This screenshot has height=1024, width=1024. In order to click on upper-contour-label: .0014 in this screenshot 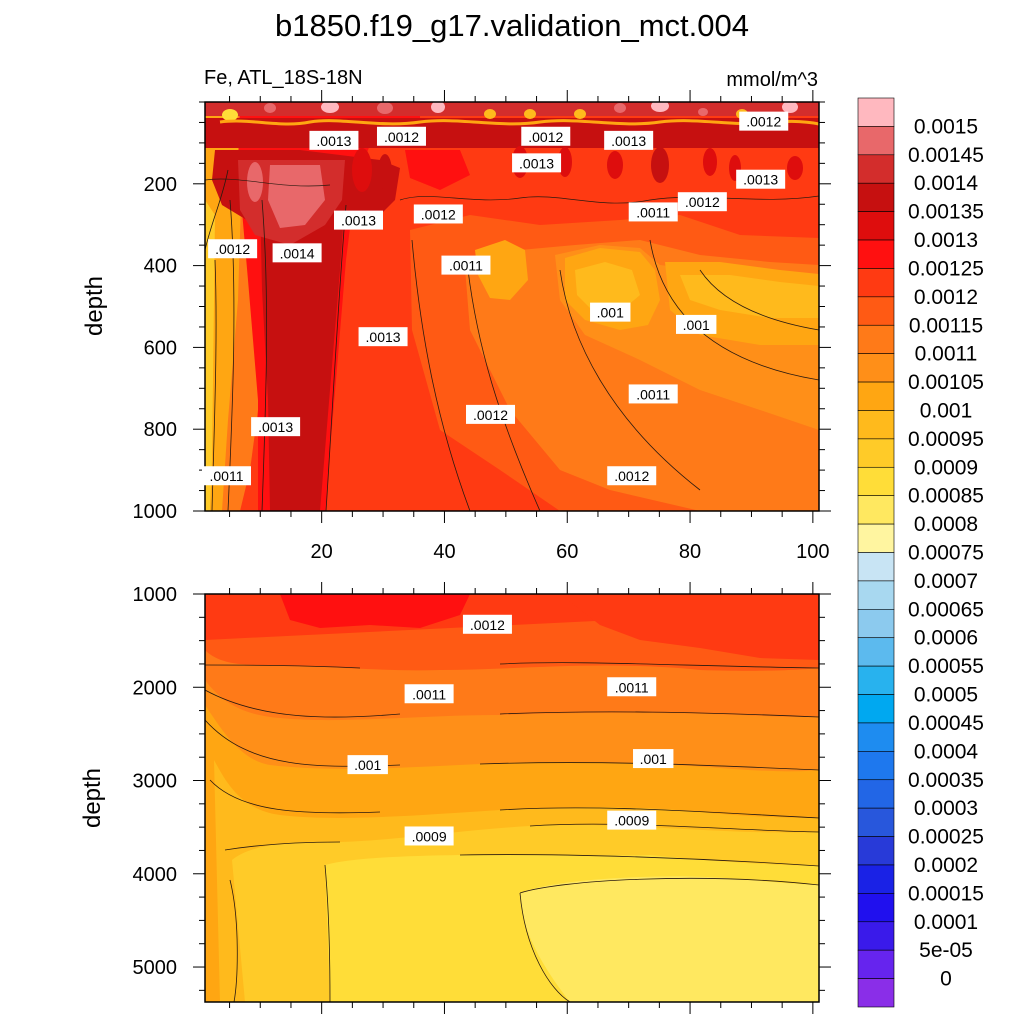, I will do `click(297, 253)`.